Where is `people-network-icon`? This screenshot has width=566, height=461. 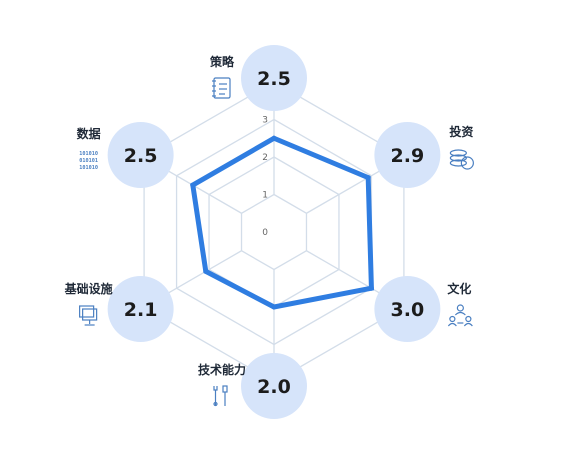
people-network-icon is located at coordinates (460, 315).